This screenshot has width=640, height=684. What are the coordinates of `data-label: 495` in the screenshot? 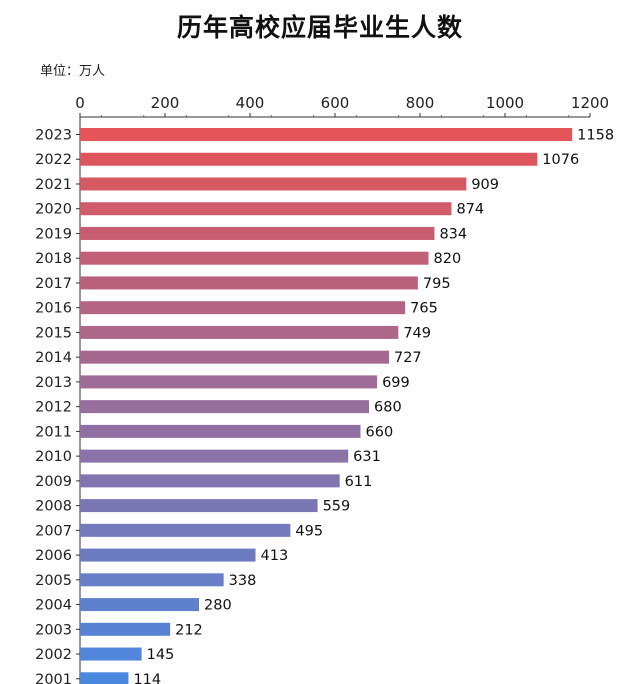 It's located at (309, 531).